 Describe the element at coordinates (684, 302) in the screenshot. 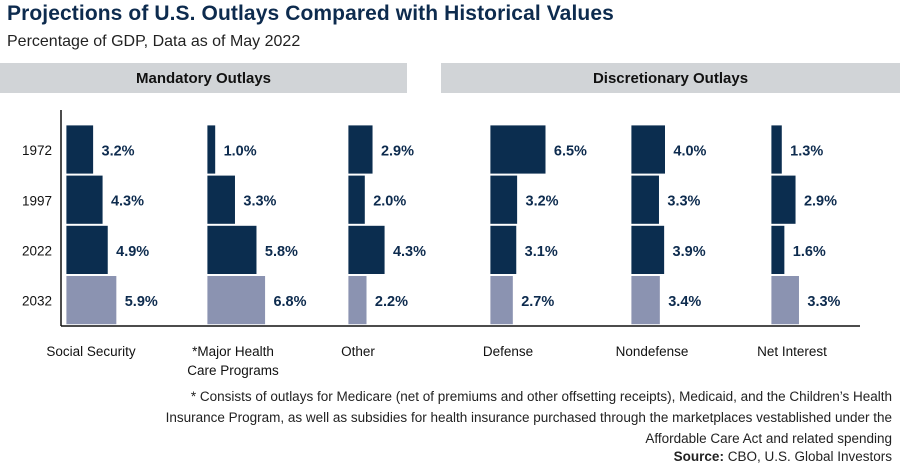

I see `value-label: 3.4%` at that location.